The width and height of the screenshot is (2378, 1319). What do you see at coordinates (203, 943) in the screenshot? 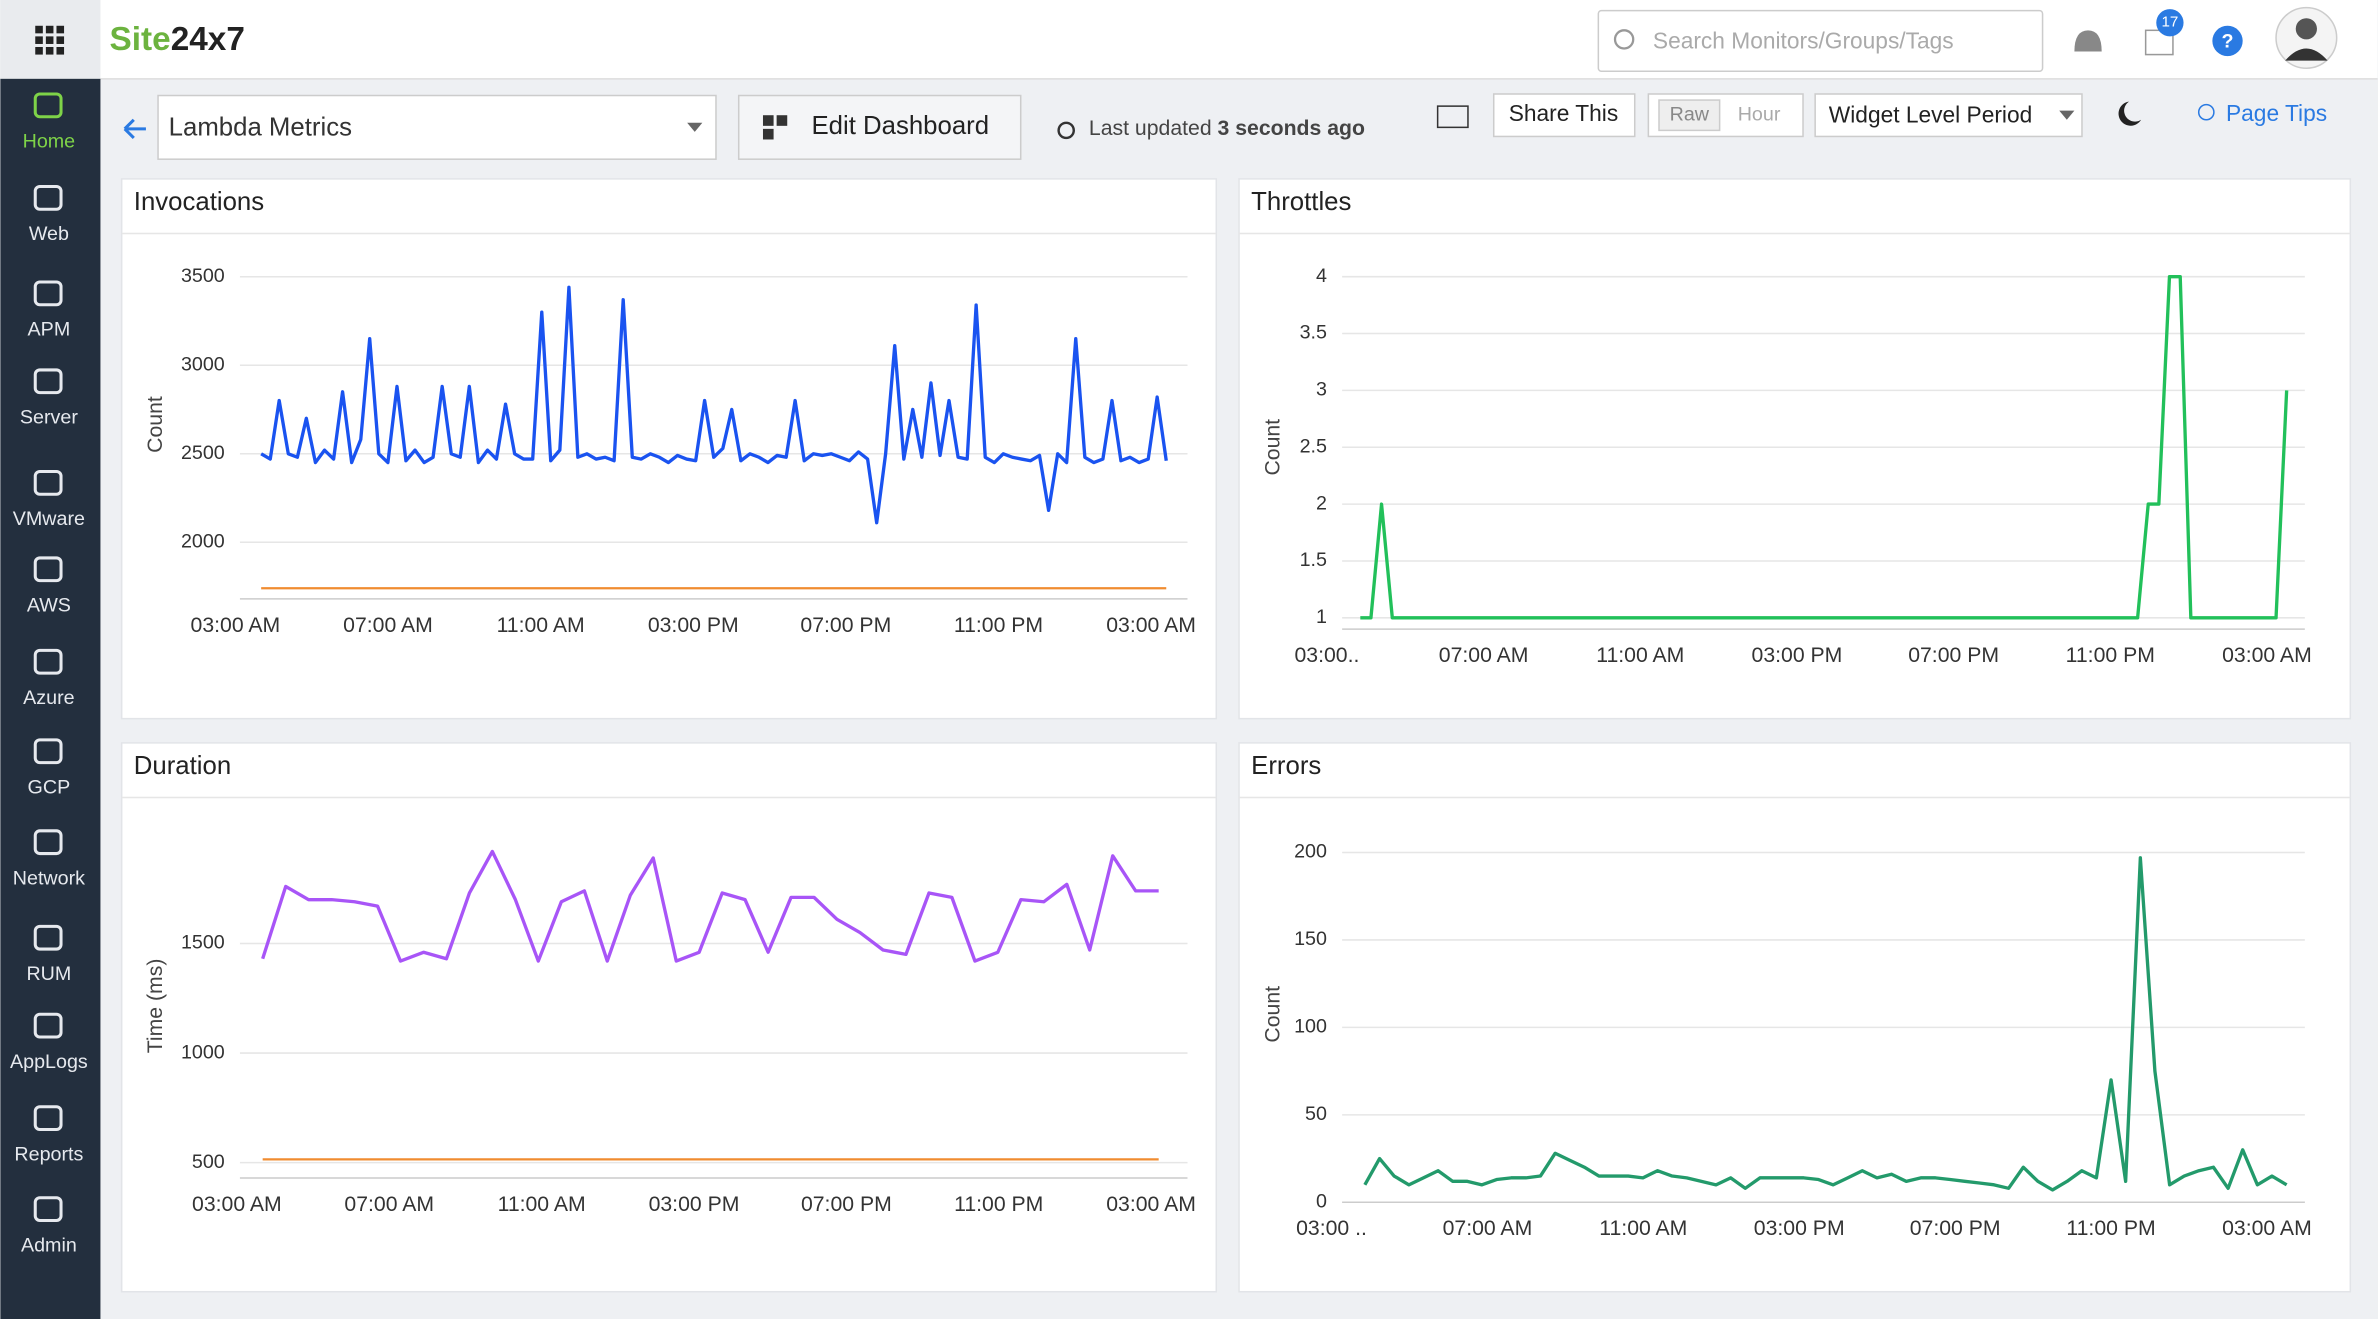
I see `y-tick-label: 1500` at bounding box center [203, 943].